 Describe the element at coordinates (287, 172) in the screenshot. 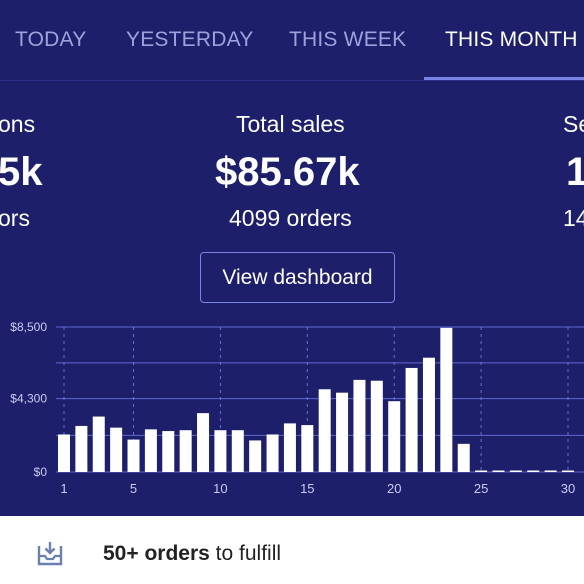

I see `total-sales-value: $85.67k` at that location.